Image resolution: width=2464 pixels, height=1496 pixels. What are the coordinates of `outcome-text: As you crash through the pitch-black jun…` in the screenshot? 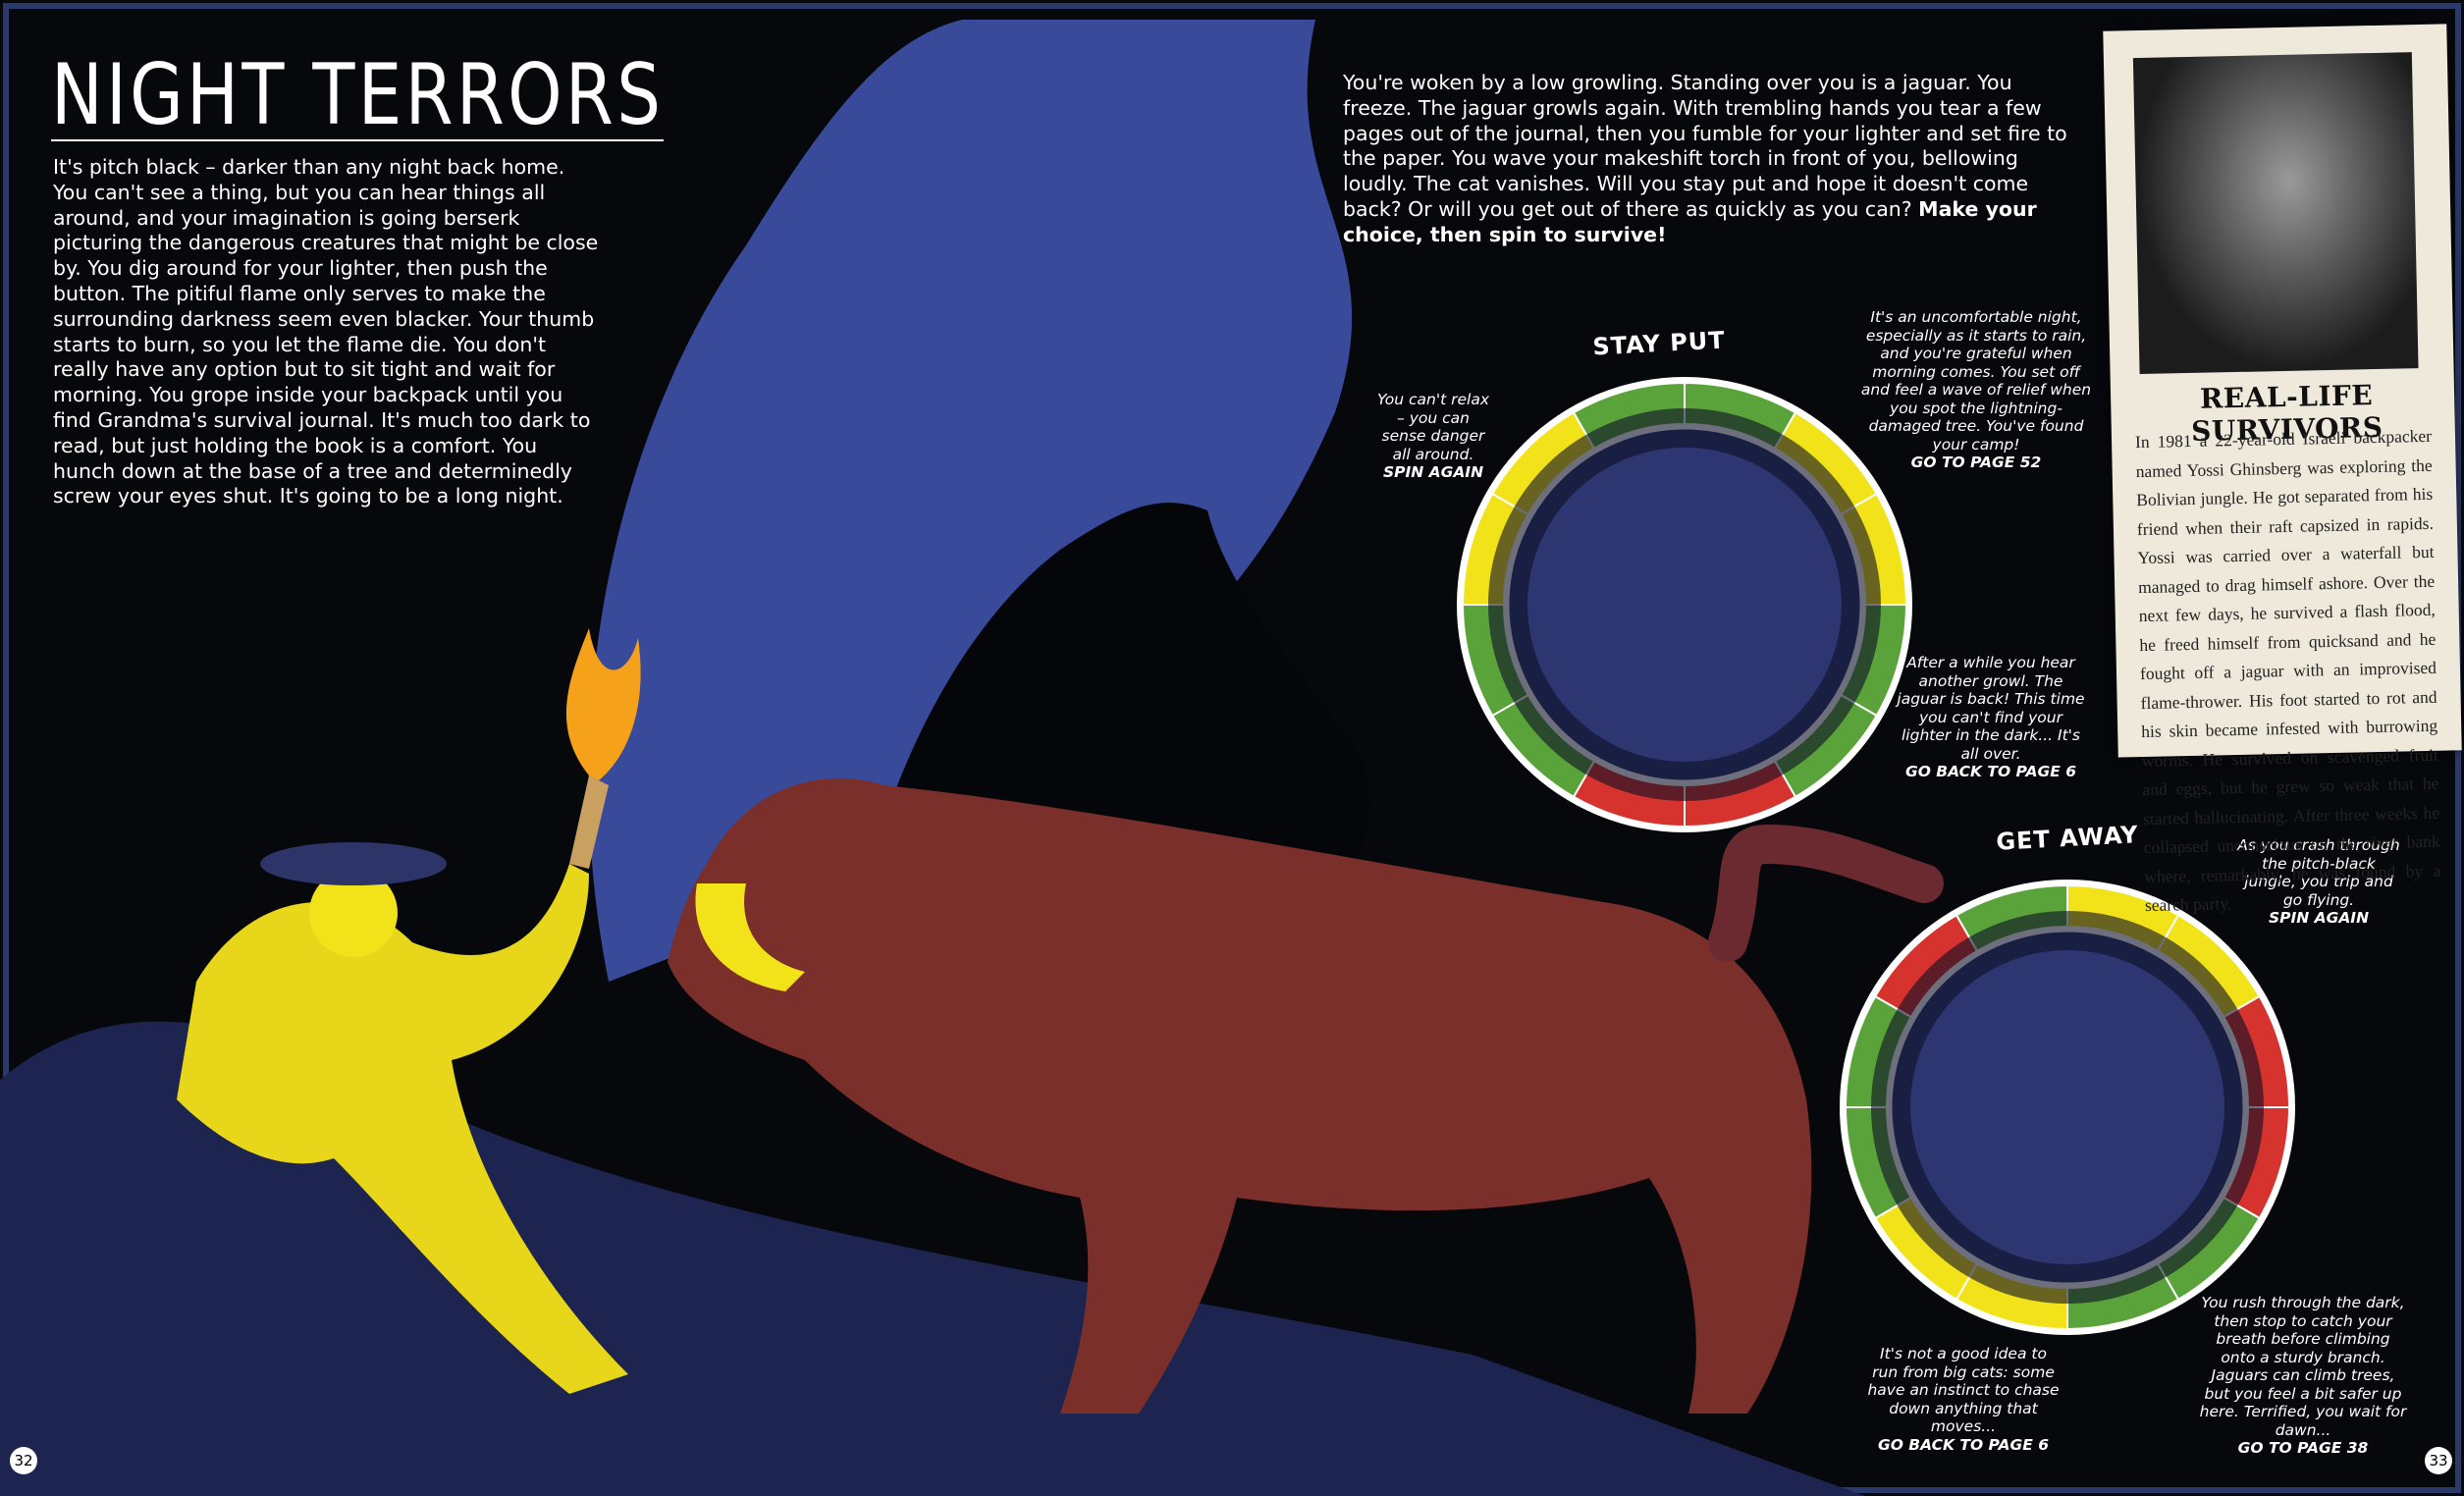 It's located at (2318, 872).